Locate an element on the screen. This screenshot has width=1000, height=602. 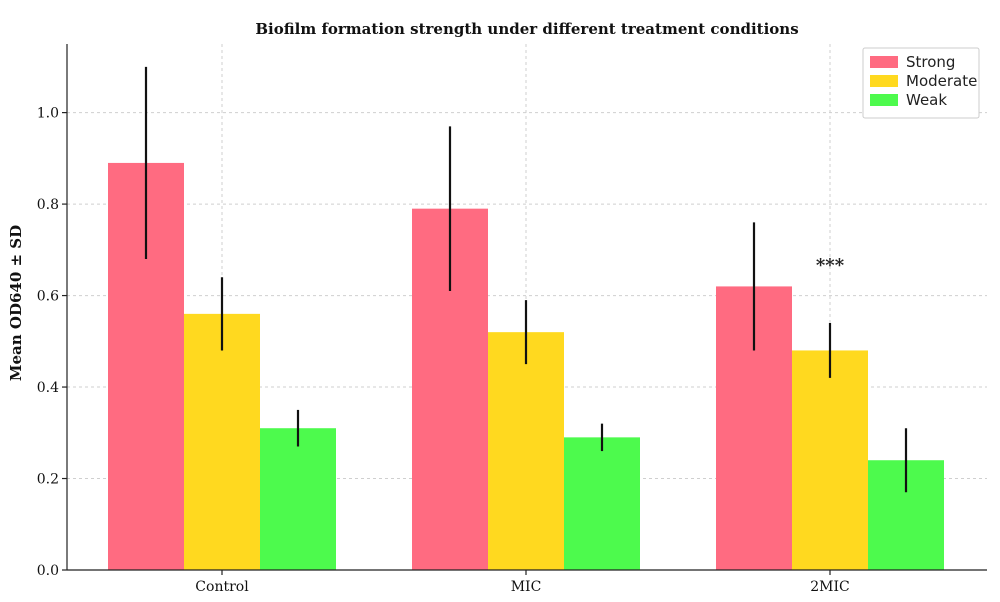
y-tick-label: 0.8 is located at coordinates (48, 205).